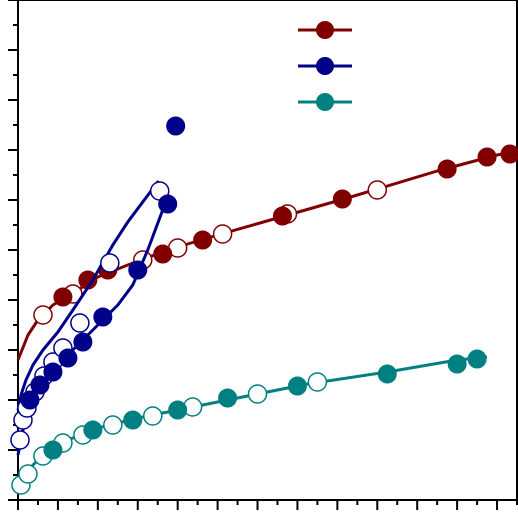 This screenshot has height=519, width=518. Describe the element at coordinates (13, 250) in the screenshot. I see `y-axis-ticks` at that location.